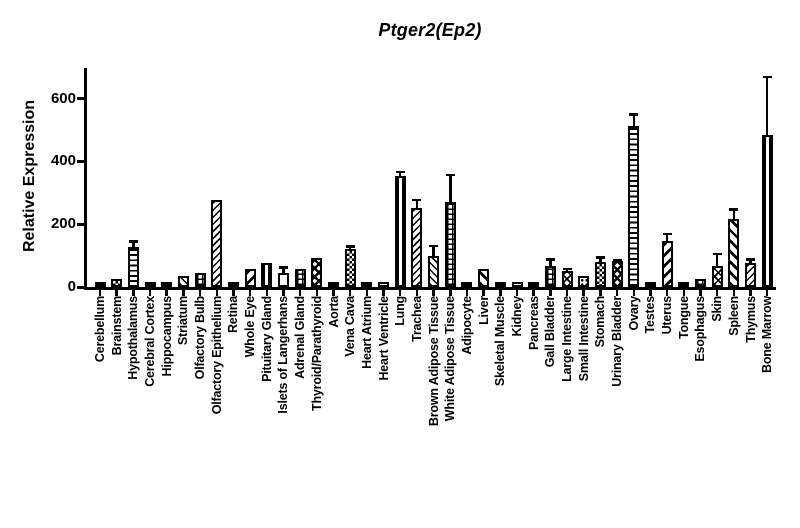 The height and width of the screenshot is (528, 800). What do you see at coordinates (434, 271) in the screenshot?
I see `bar-brown-adipose-tissue` at bounding box center [434, 271].